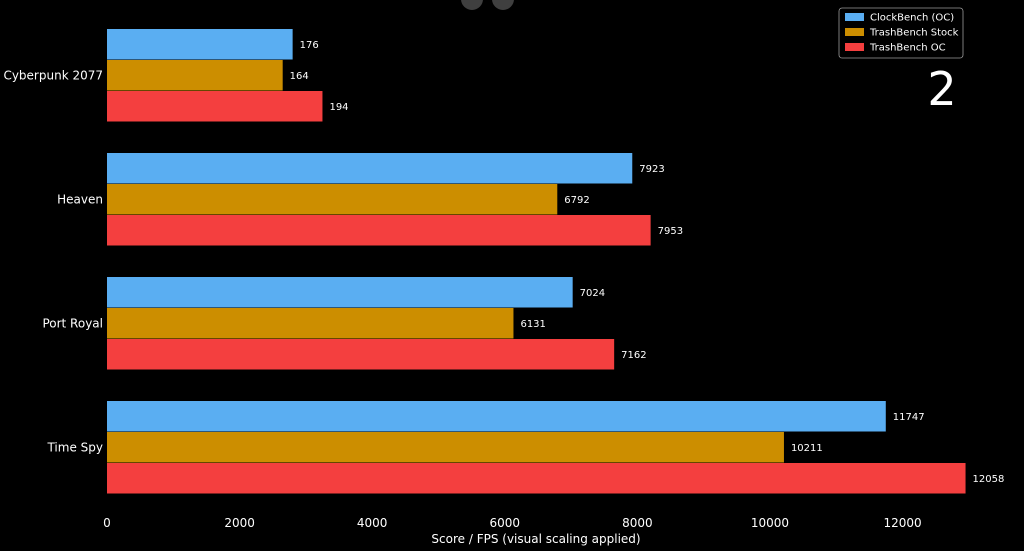  What do you see at coordinates (372, 523) in the screenshot?
I see `x-tick-label: 4000` at bounding box center [372, 523].